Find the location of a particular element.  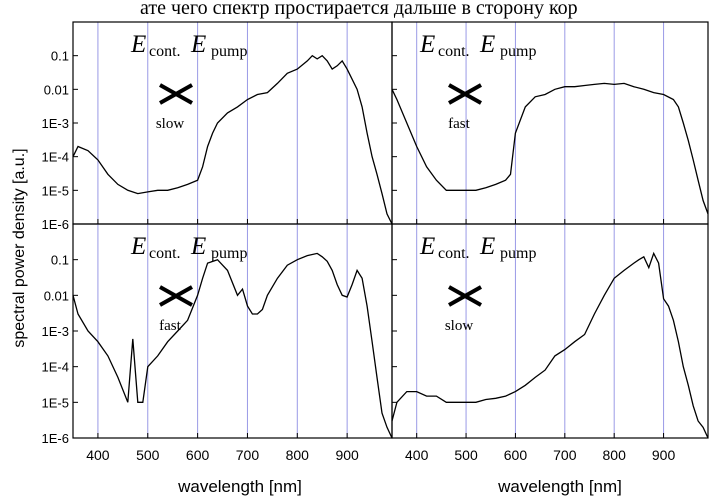

y-axis-label: spectral power density [a.u.] is located at coordinates (19, 247).